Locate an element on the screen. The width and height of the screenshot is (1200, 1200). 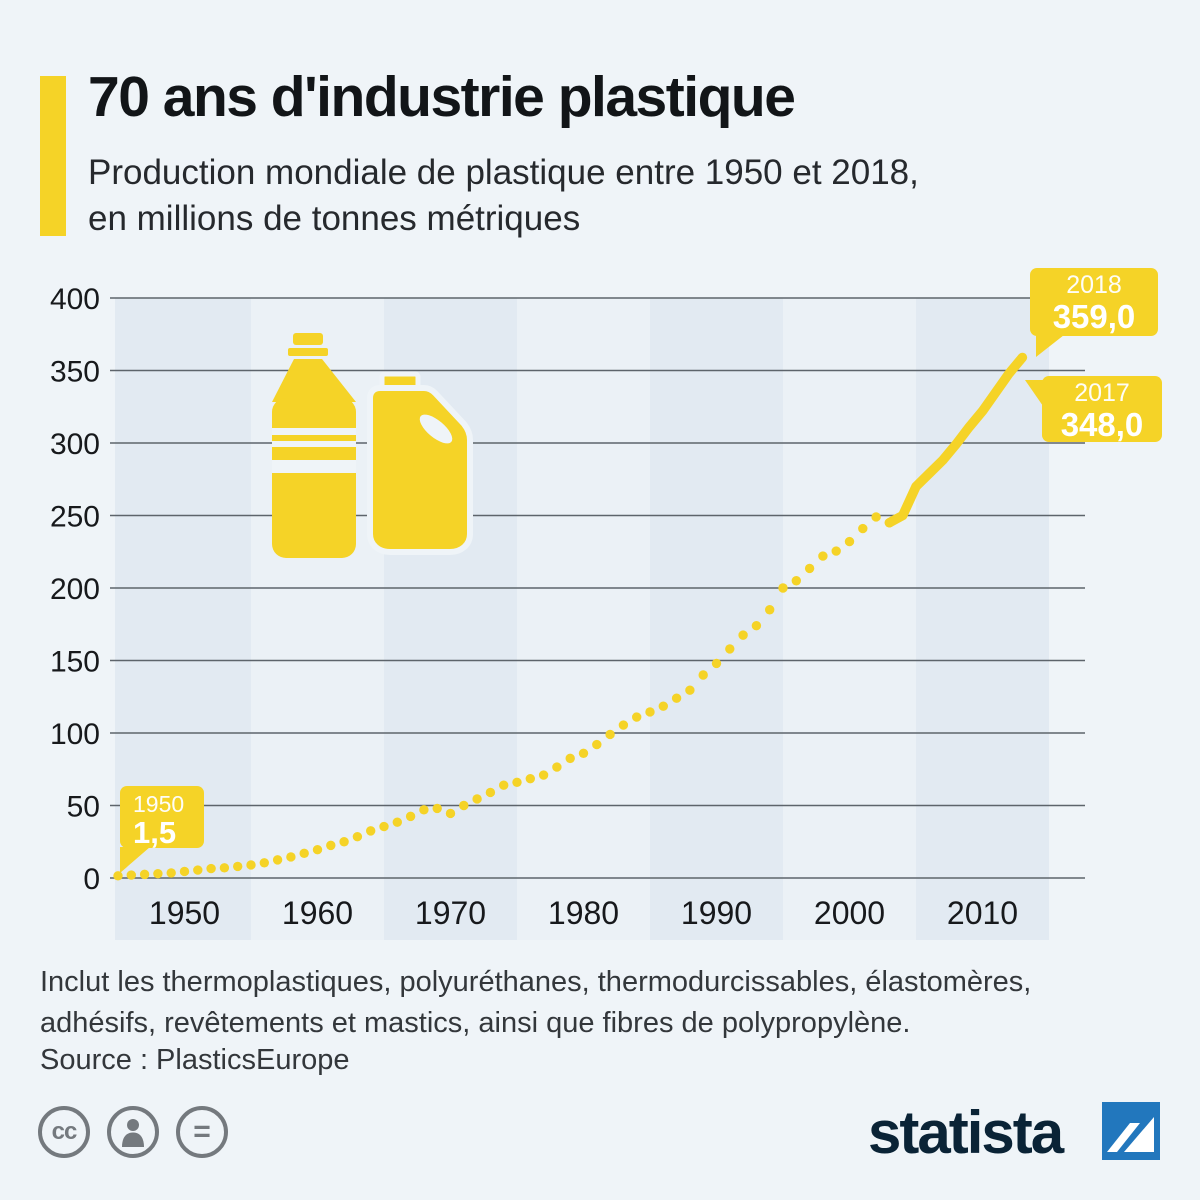
cc-glyph: cc is located at coordinates (64, 1131).